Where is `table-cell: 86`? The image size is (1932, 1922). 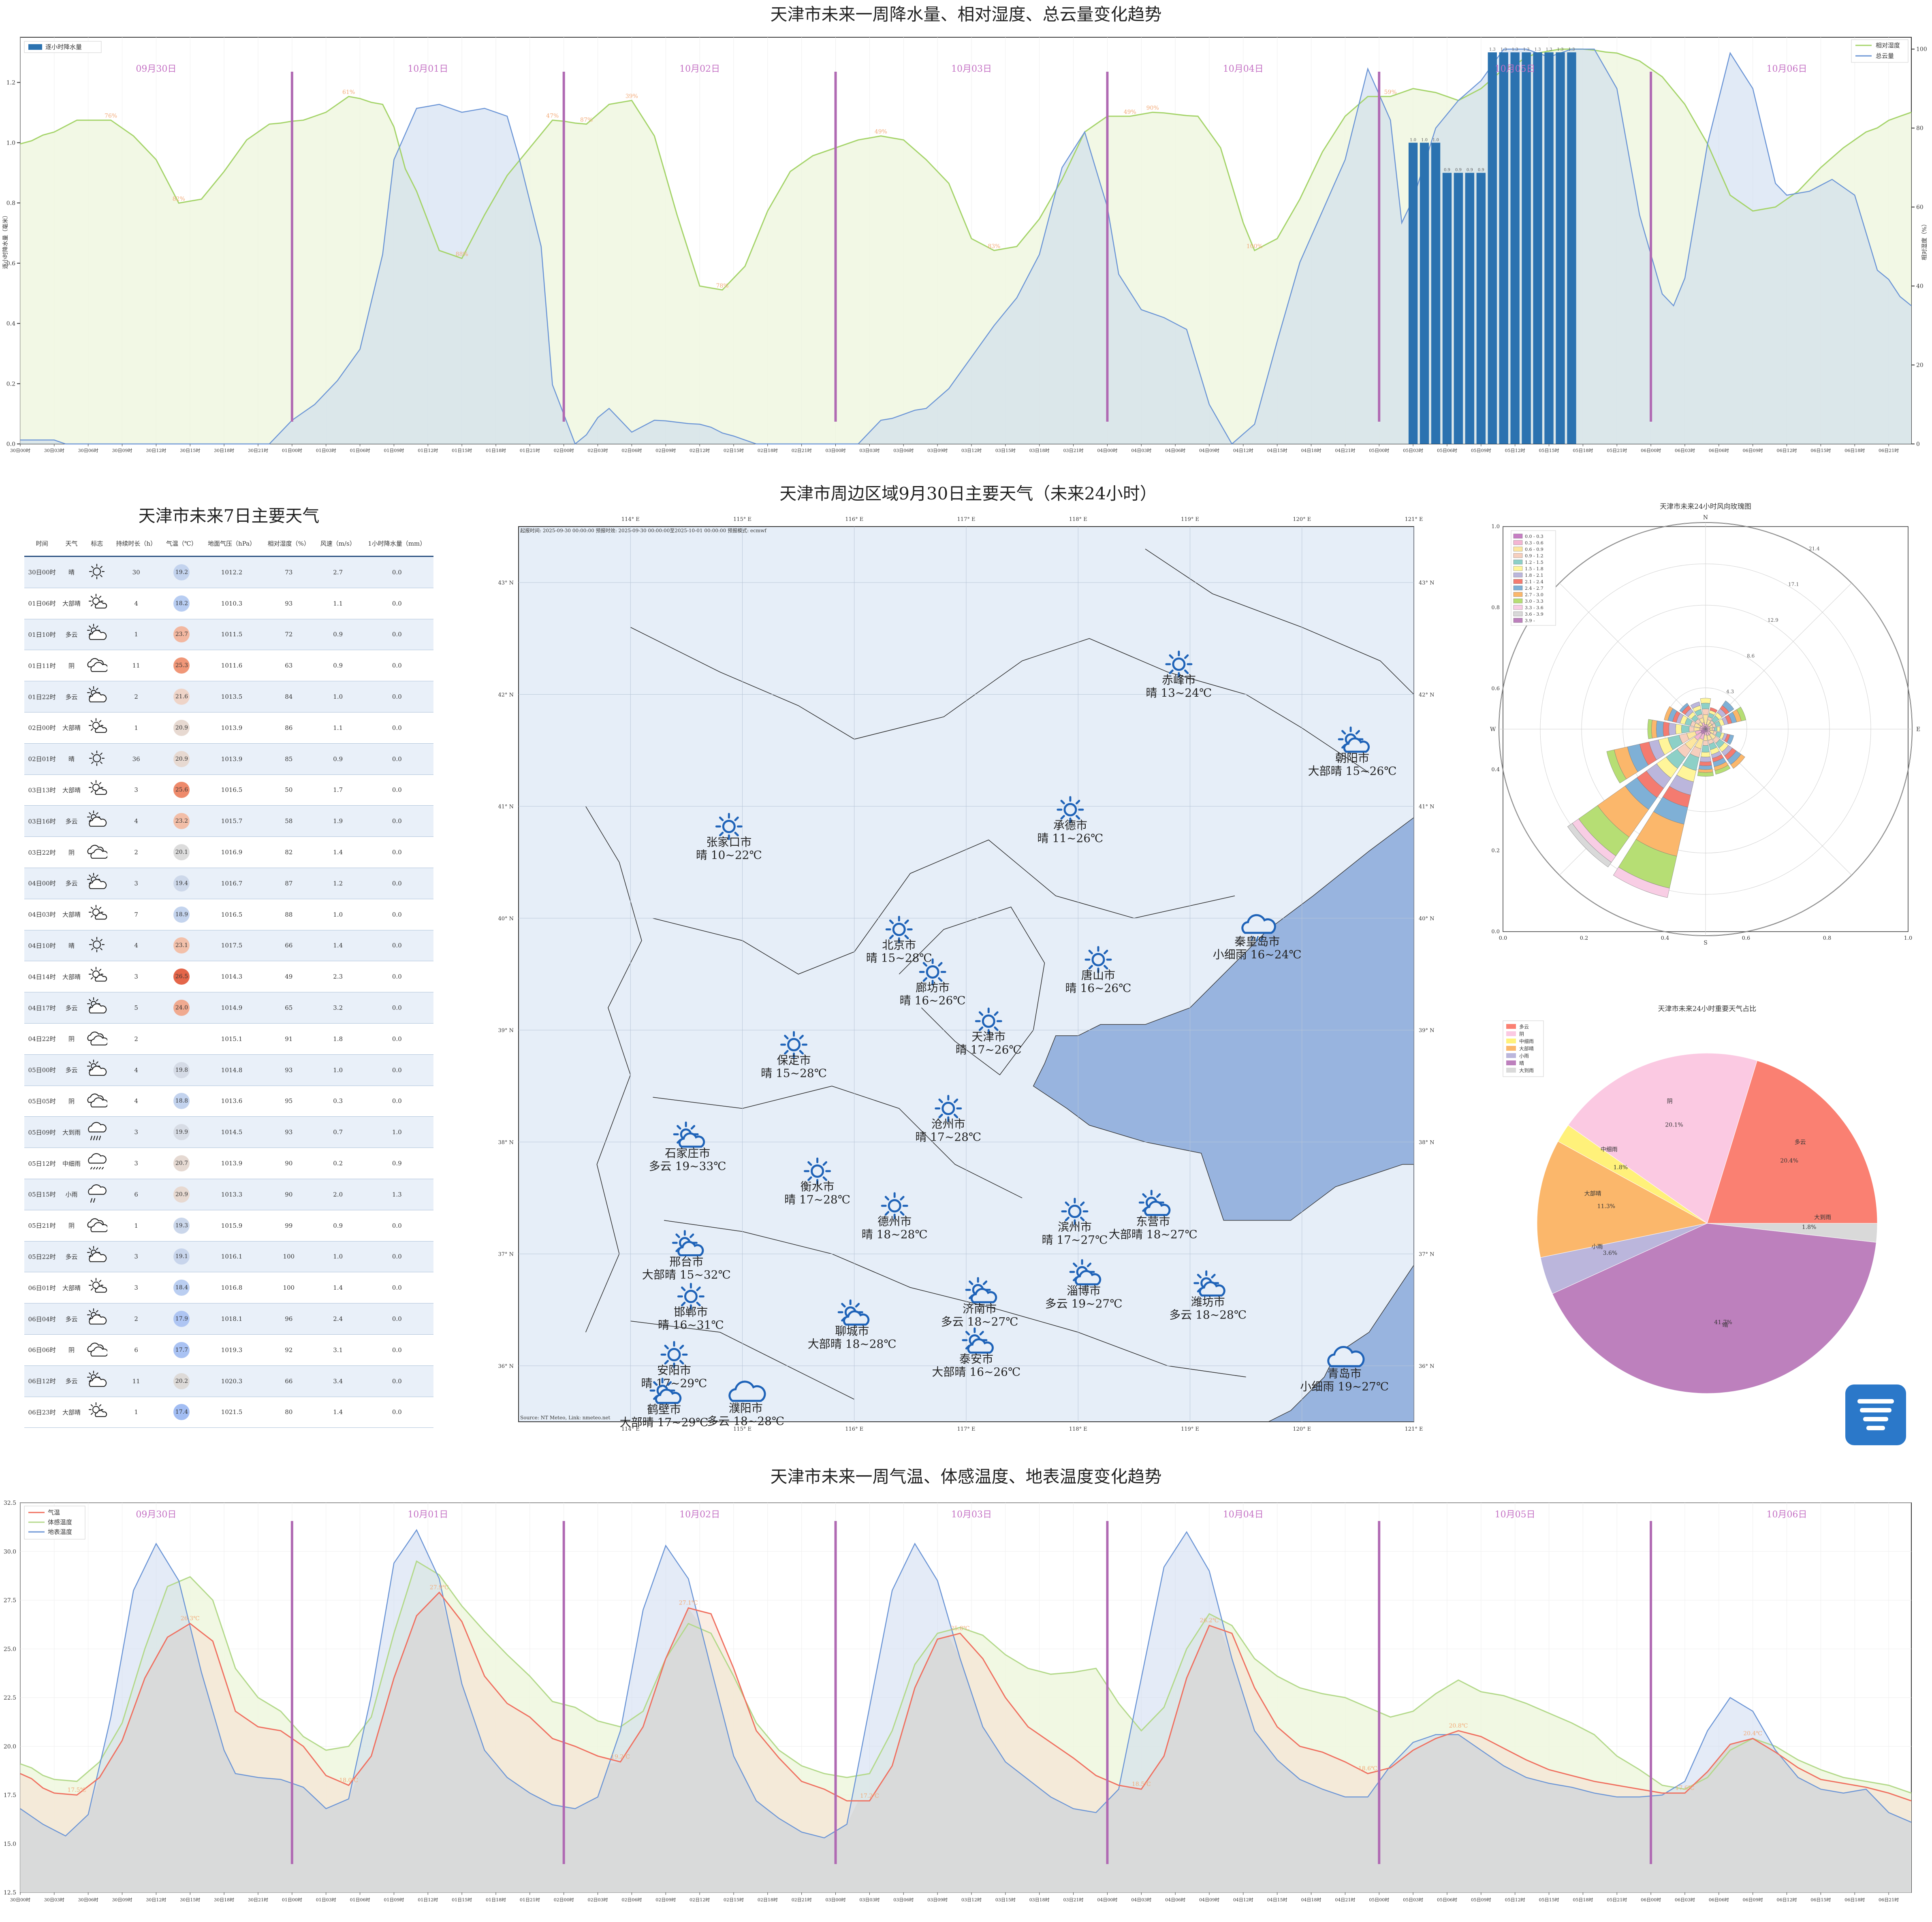
table-cell: 86 is located at coordinates (289, 728).